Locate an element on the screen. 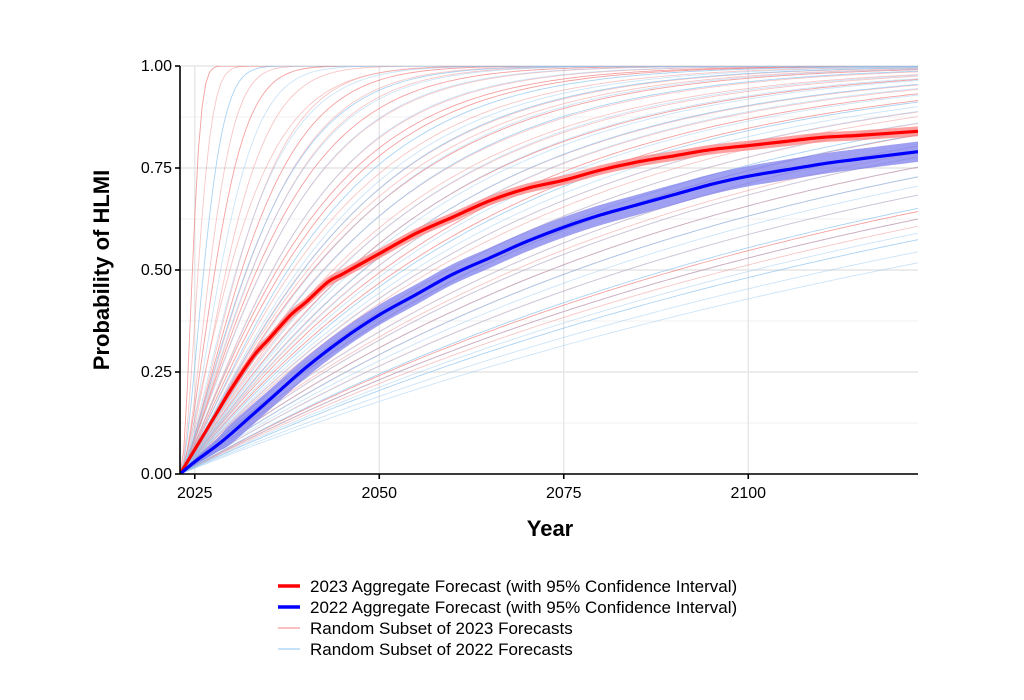  y-tick-label: 0.50 is located at coordinates (156, 270).